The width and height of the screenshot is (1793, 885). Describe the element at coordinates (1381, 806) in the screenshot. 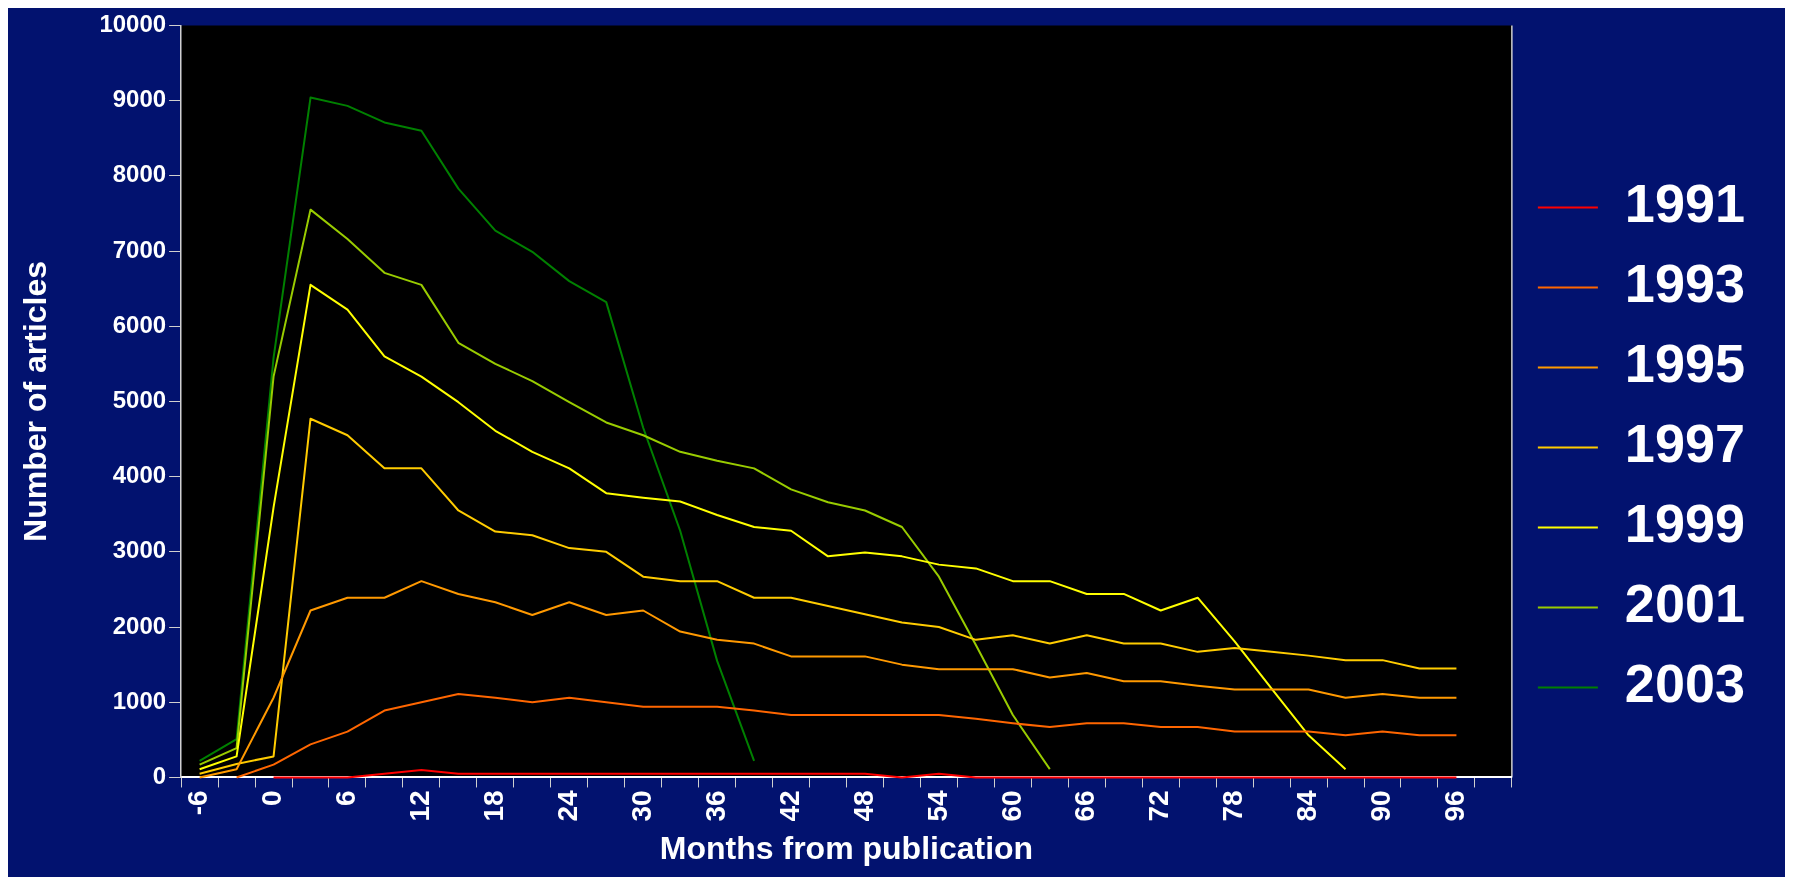

I see `x-tick-label: 90` at that location.